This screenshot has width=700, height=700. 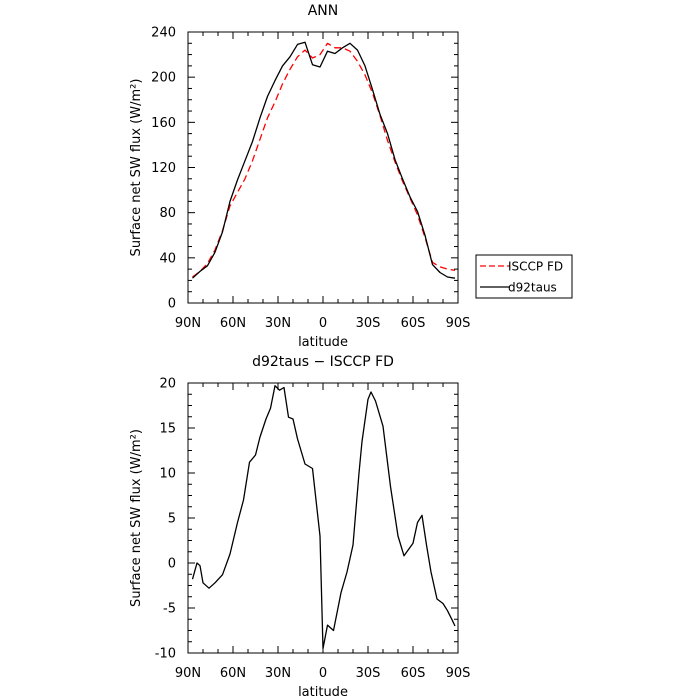 What do you see at coordinates (163, 168) in the screenshot?
I see `y-tick-label: 120` at bounding box center [163, 168].